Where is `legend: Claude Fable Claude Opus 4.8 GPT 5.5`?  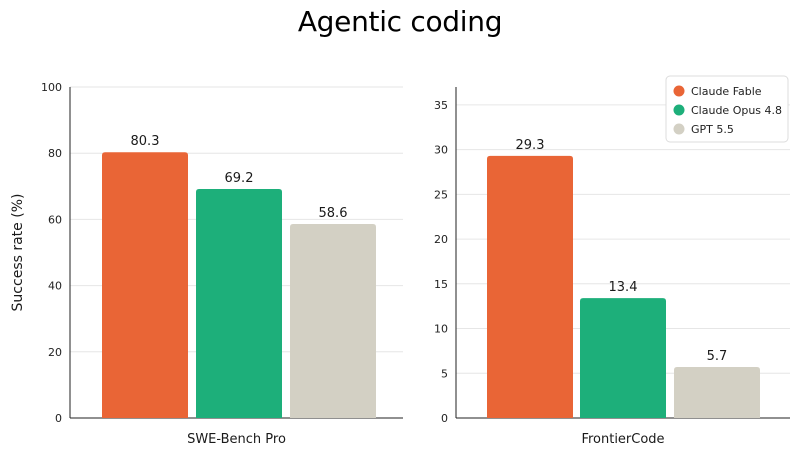
legend: Claude Fable Claude Opus 4.8 GPT 5.5 is located at coordinates (727, 109).